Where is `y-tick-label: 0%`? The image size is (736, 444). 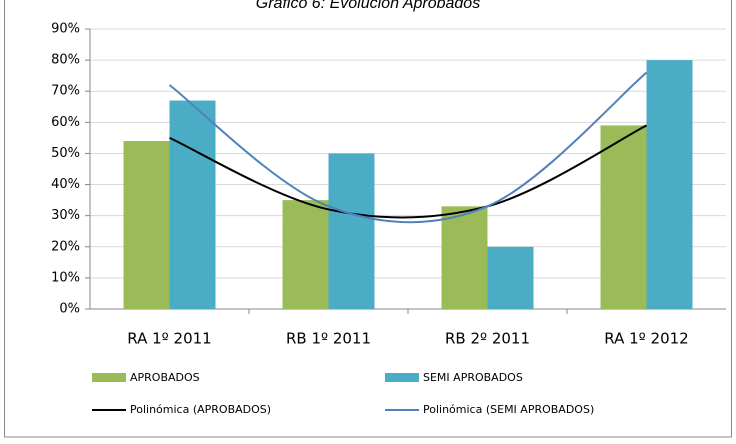
y-tick-label: 0% is located at coordinates (69, 309).